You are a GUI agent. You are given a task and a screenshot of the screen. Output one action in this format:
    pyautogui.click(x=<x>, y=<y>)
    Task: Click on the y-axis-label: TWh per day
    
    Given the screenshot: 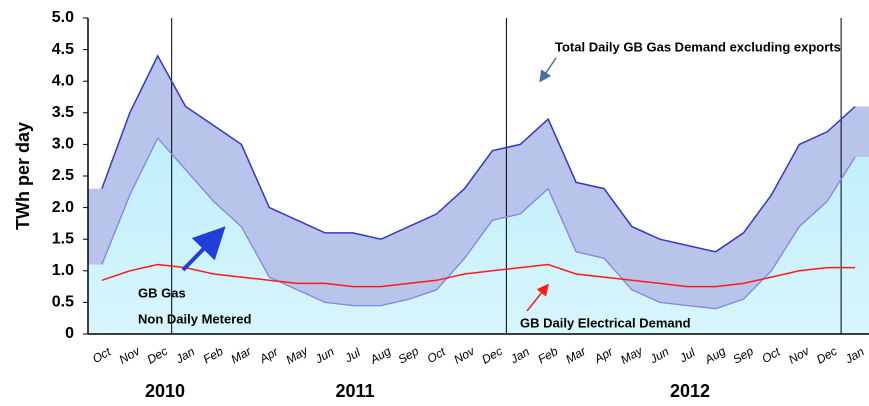 What is the action you would take?
    pyautogui.click(x=23, y=176)
    